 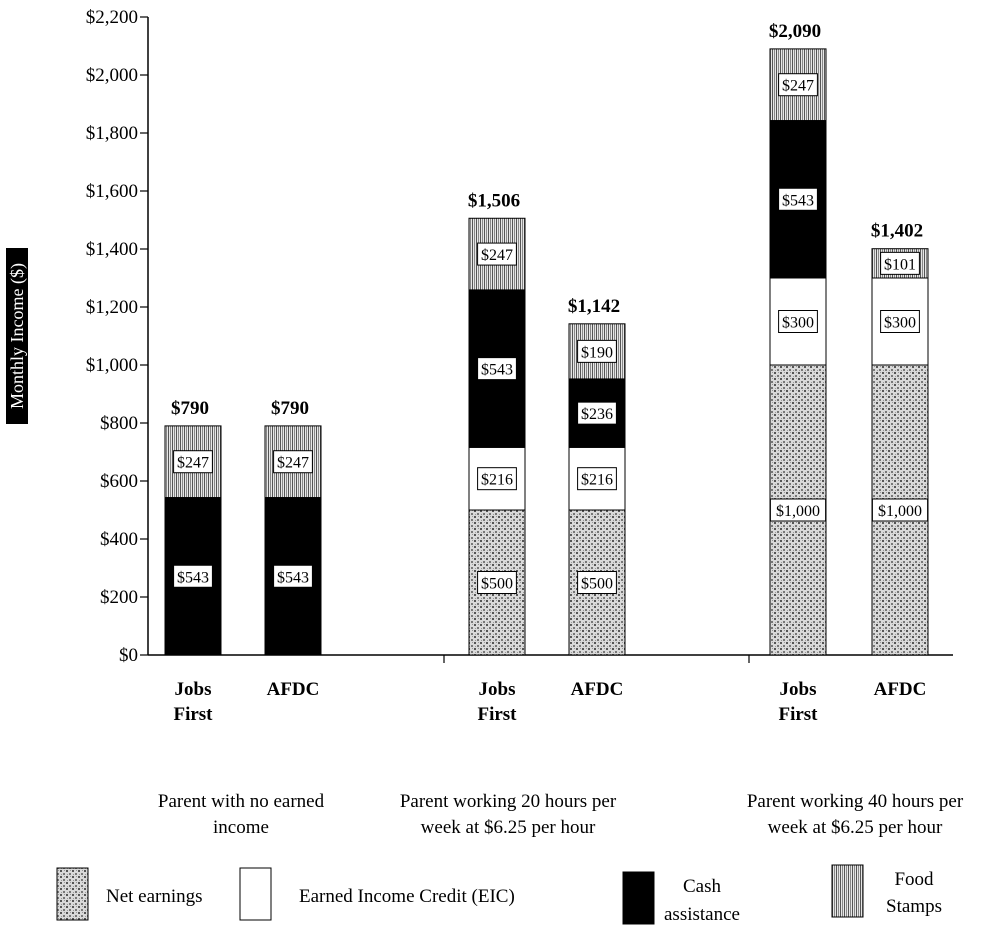 I want to click on legend-label: Stamps, so click(x=914, y=906).